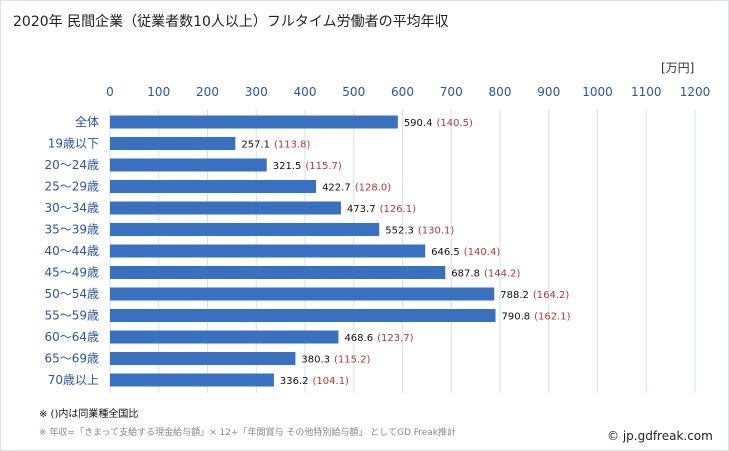 The height and width of the screenshot is (451, 729). Describe the element at coordinates (597, 92) in the screenshot. I see `x-tick-label: 1000` at that location.